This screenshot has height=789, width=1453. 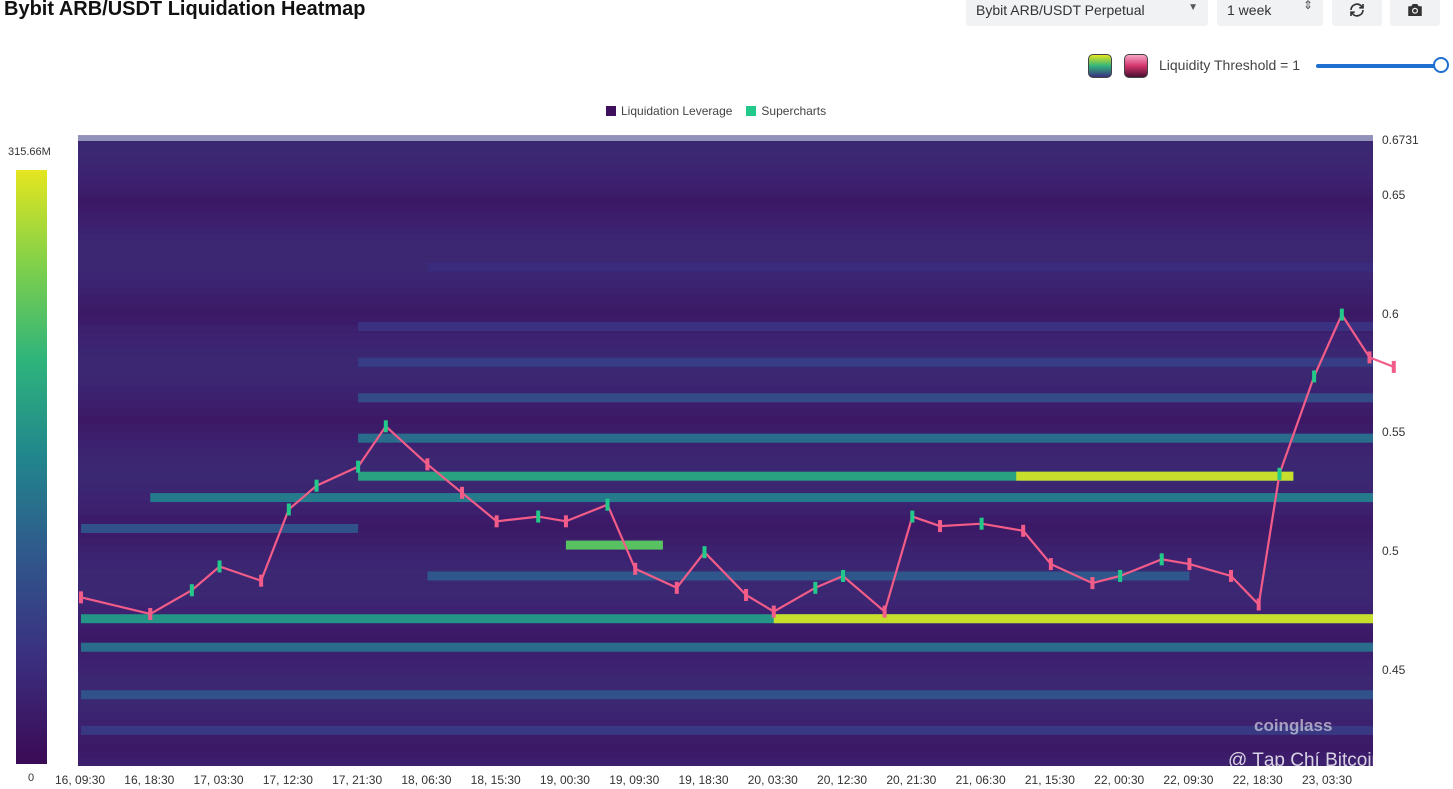 What do you see at coordinates (80, 780) in the screenshot?
I see `x-tick-label: 16, 09:30` at bounding box center [80, 780].